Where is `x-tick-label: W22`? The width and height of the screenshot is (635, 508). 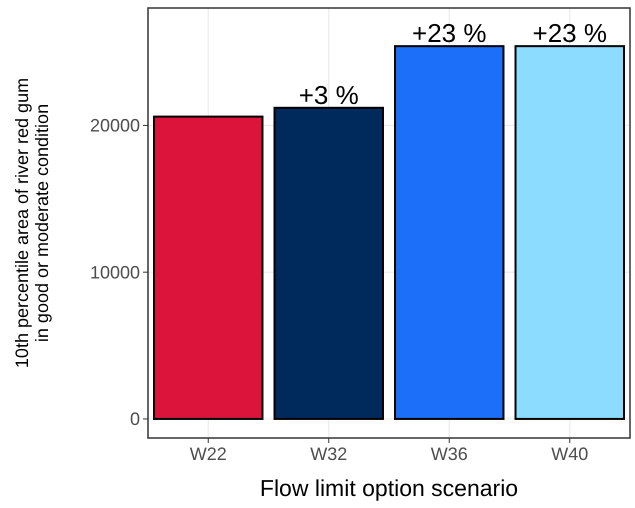 x-tick-label: W22 is located at coordinates (208, 454).